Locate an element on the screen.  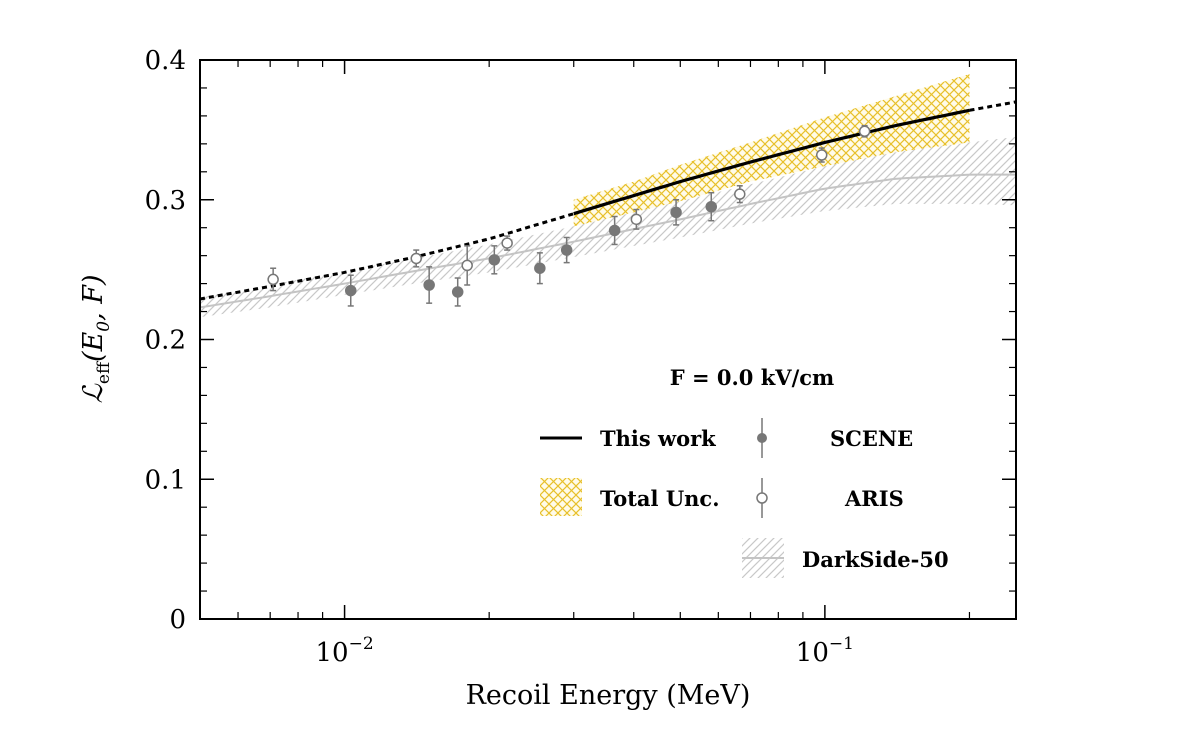
legend-darkside-label: DarkSide-50 is located at coordinates (875, 559).